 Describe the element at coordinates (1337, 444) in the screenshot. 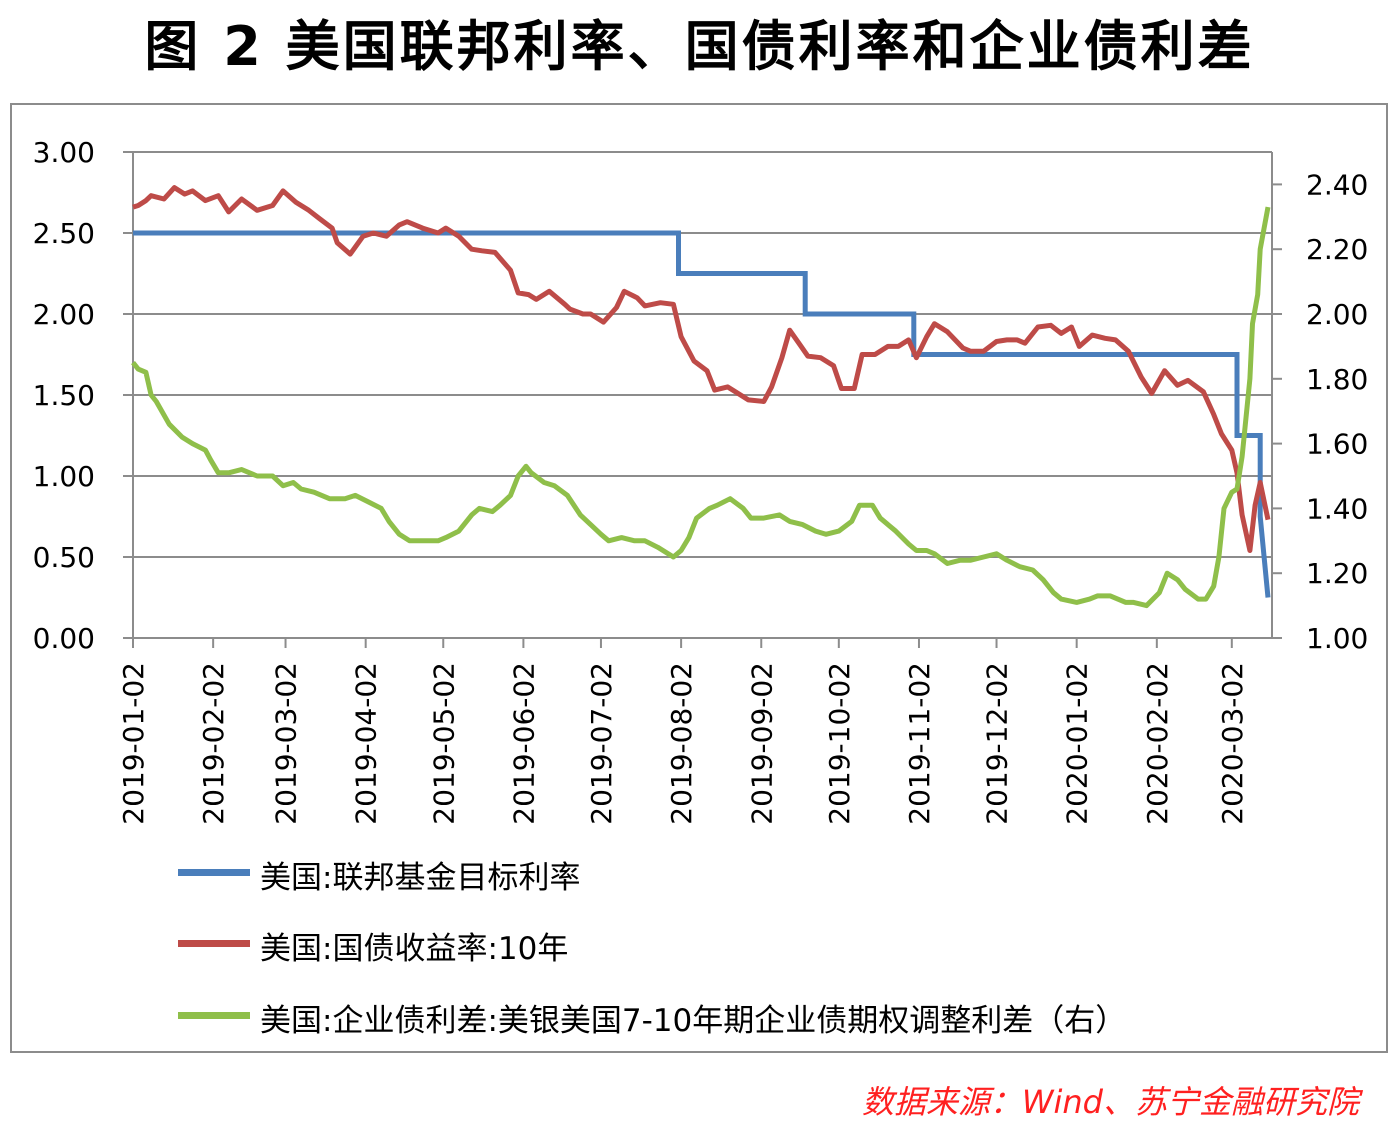

I see `right-tick-label: 1.60` at that location.